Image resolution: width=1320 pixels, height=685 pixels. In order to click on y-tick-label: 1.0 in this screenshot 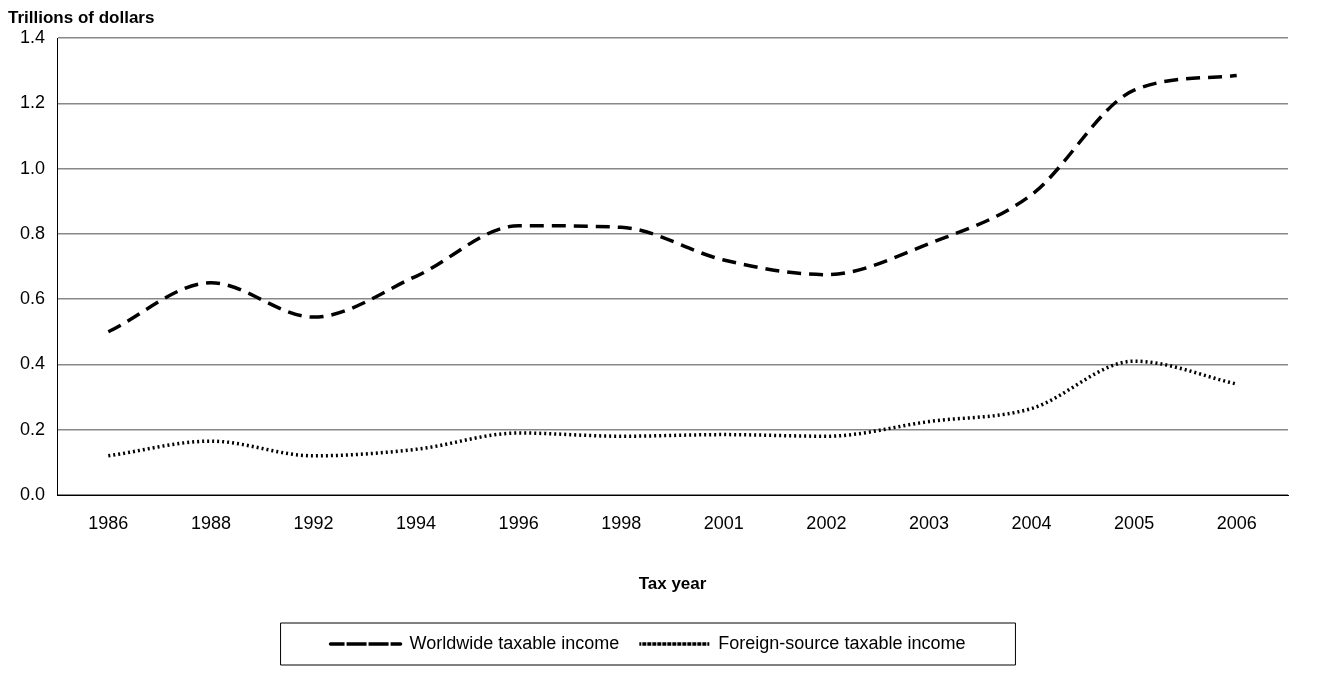, I will do `click(32, 167)`.